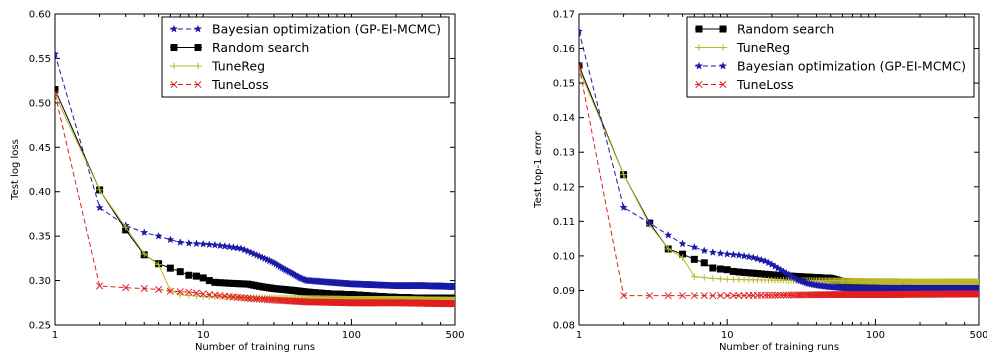  Describe the element at coordinates (40, 192) in the screenshot. I see `y-tick-label: 0.40` at that location.